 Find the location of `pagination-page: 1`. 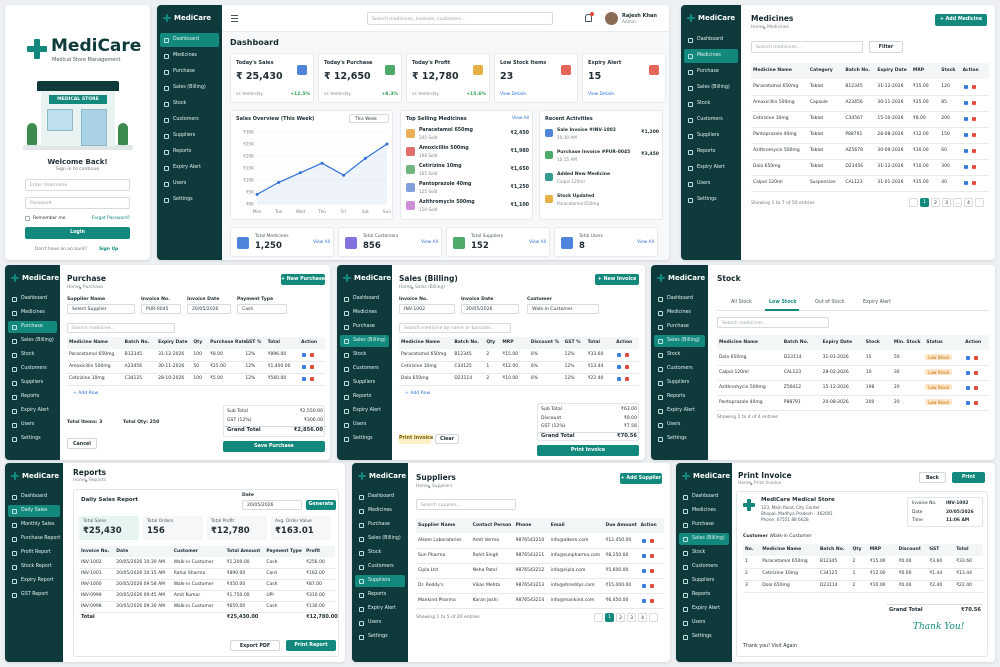

pagination-page: 1 is located at coordinates (609, 617).